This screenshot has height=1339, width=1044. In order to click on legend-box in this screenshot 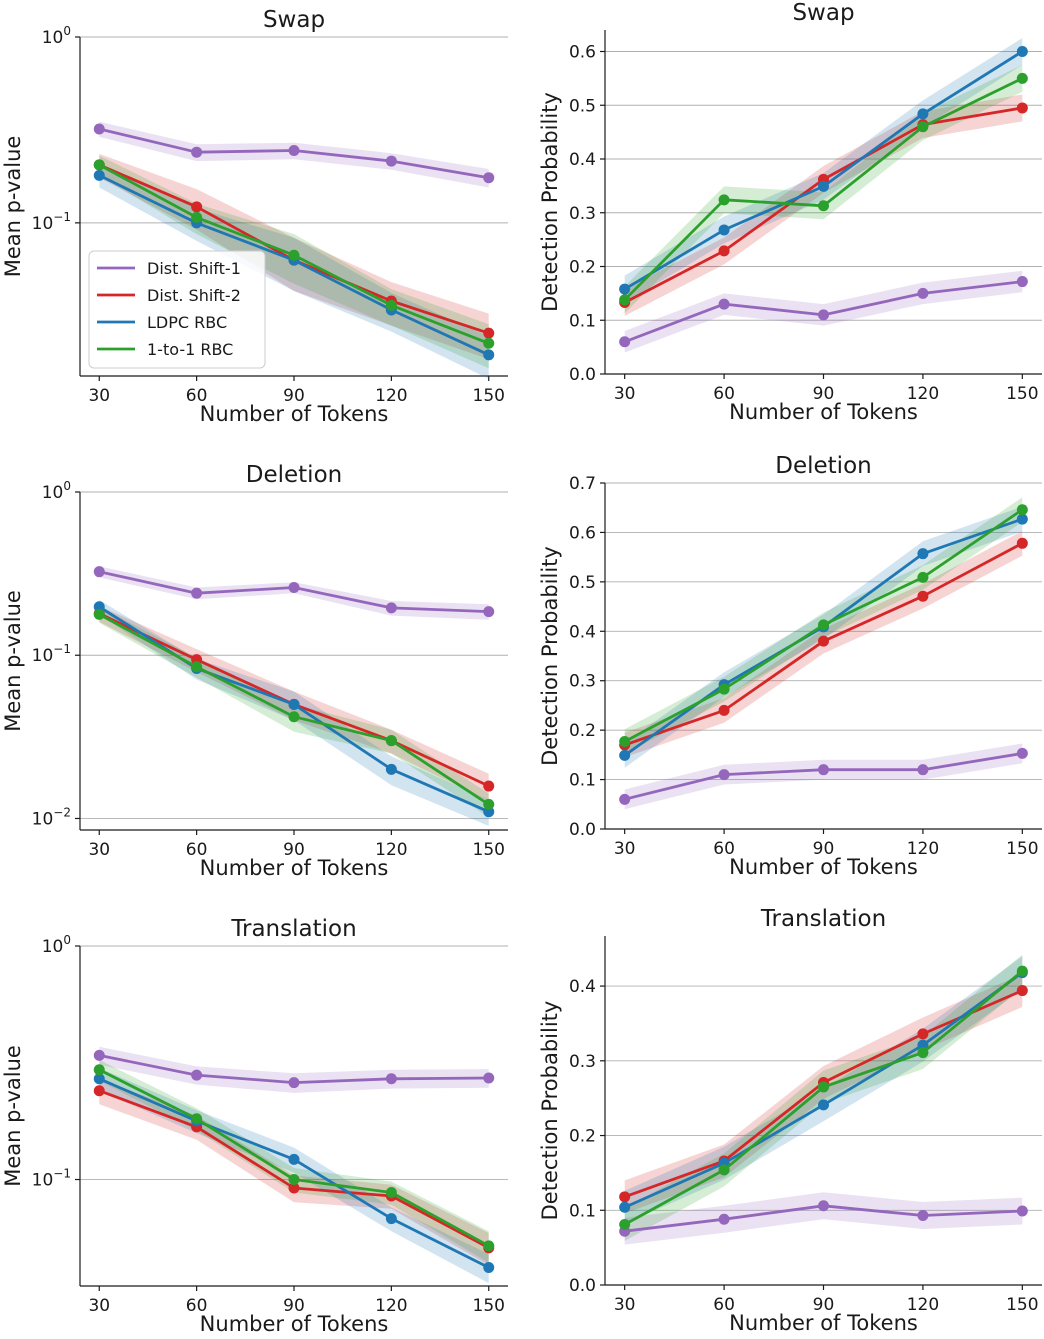, I will do `click(177, 309)`.